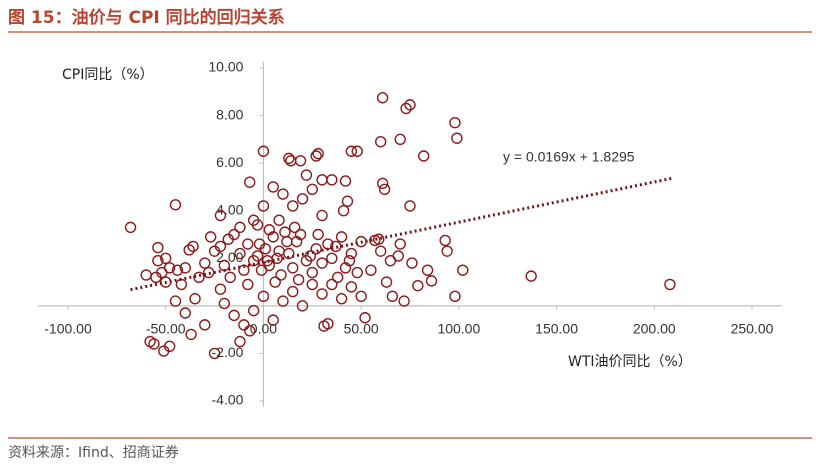 This screenshot has height=475, width=816. What do you see at coordinates (146, 17) in the screenshot?
I see `chart-title: 图 15：油价与 CPI 同比的回归关系` at bounding box center [146, 17].